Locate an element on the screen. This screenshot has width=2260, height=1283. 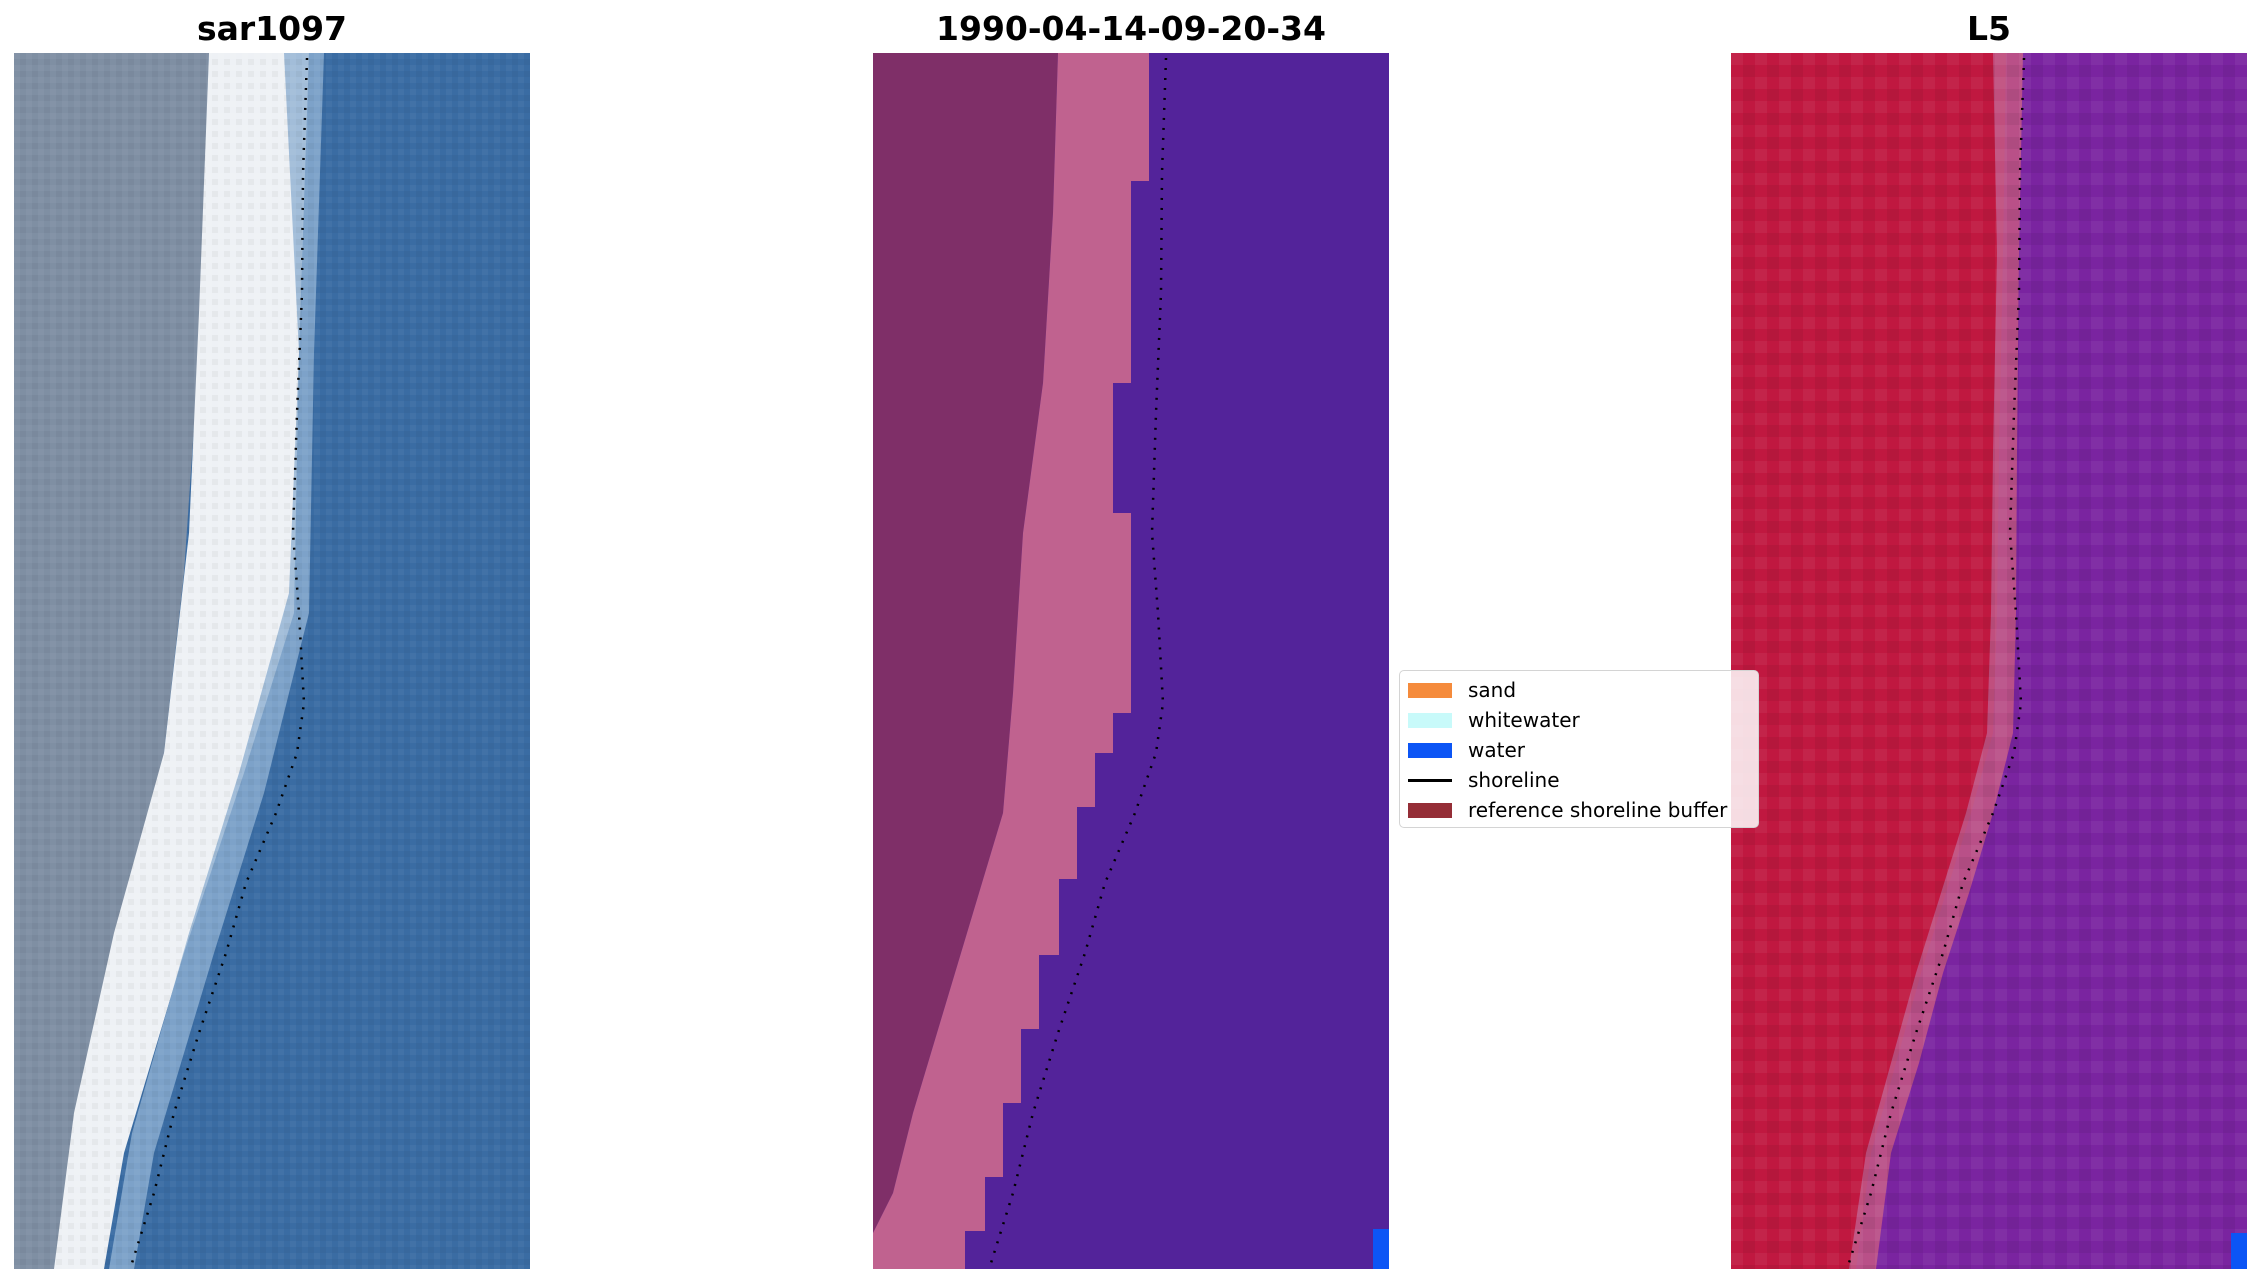
legend-label: shoreline is located at coordinates (1514, 780).